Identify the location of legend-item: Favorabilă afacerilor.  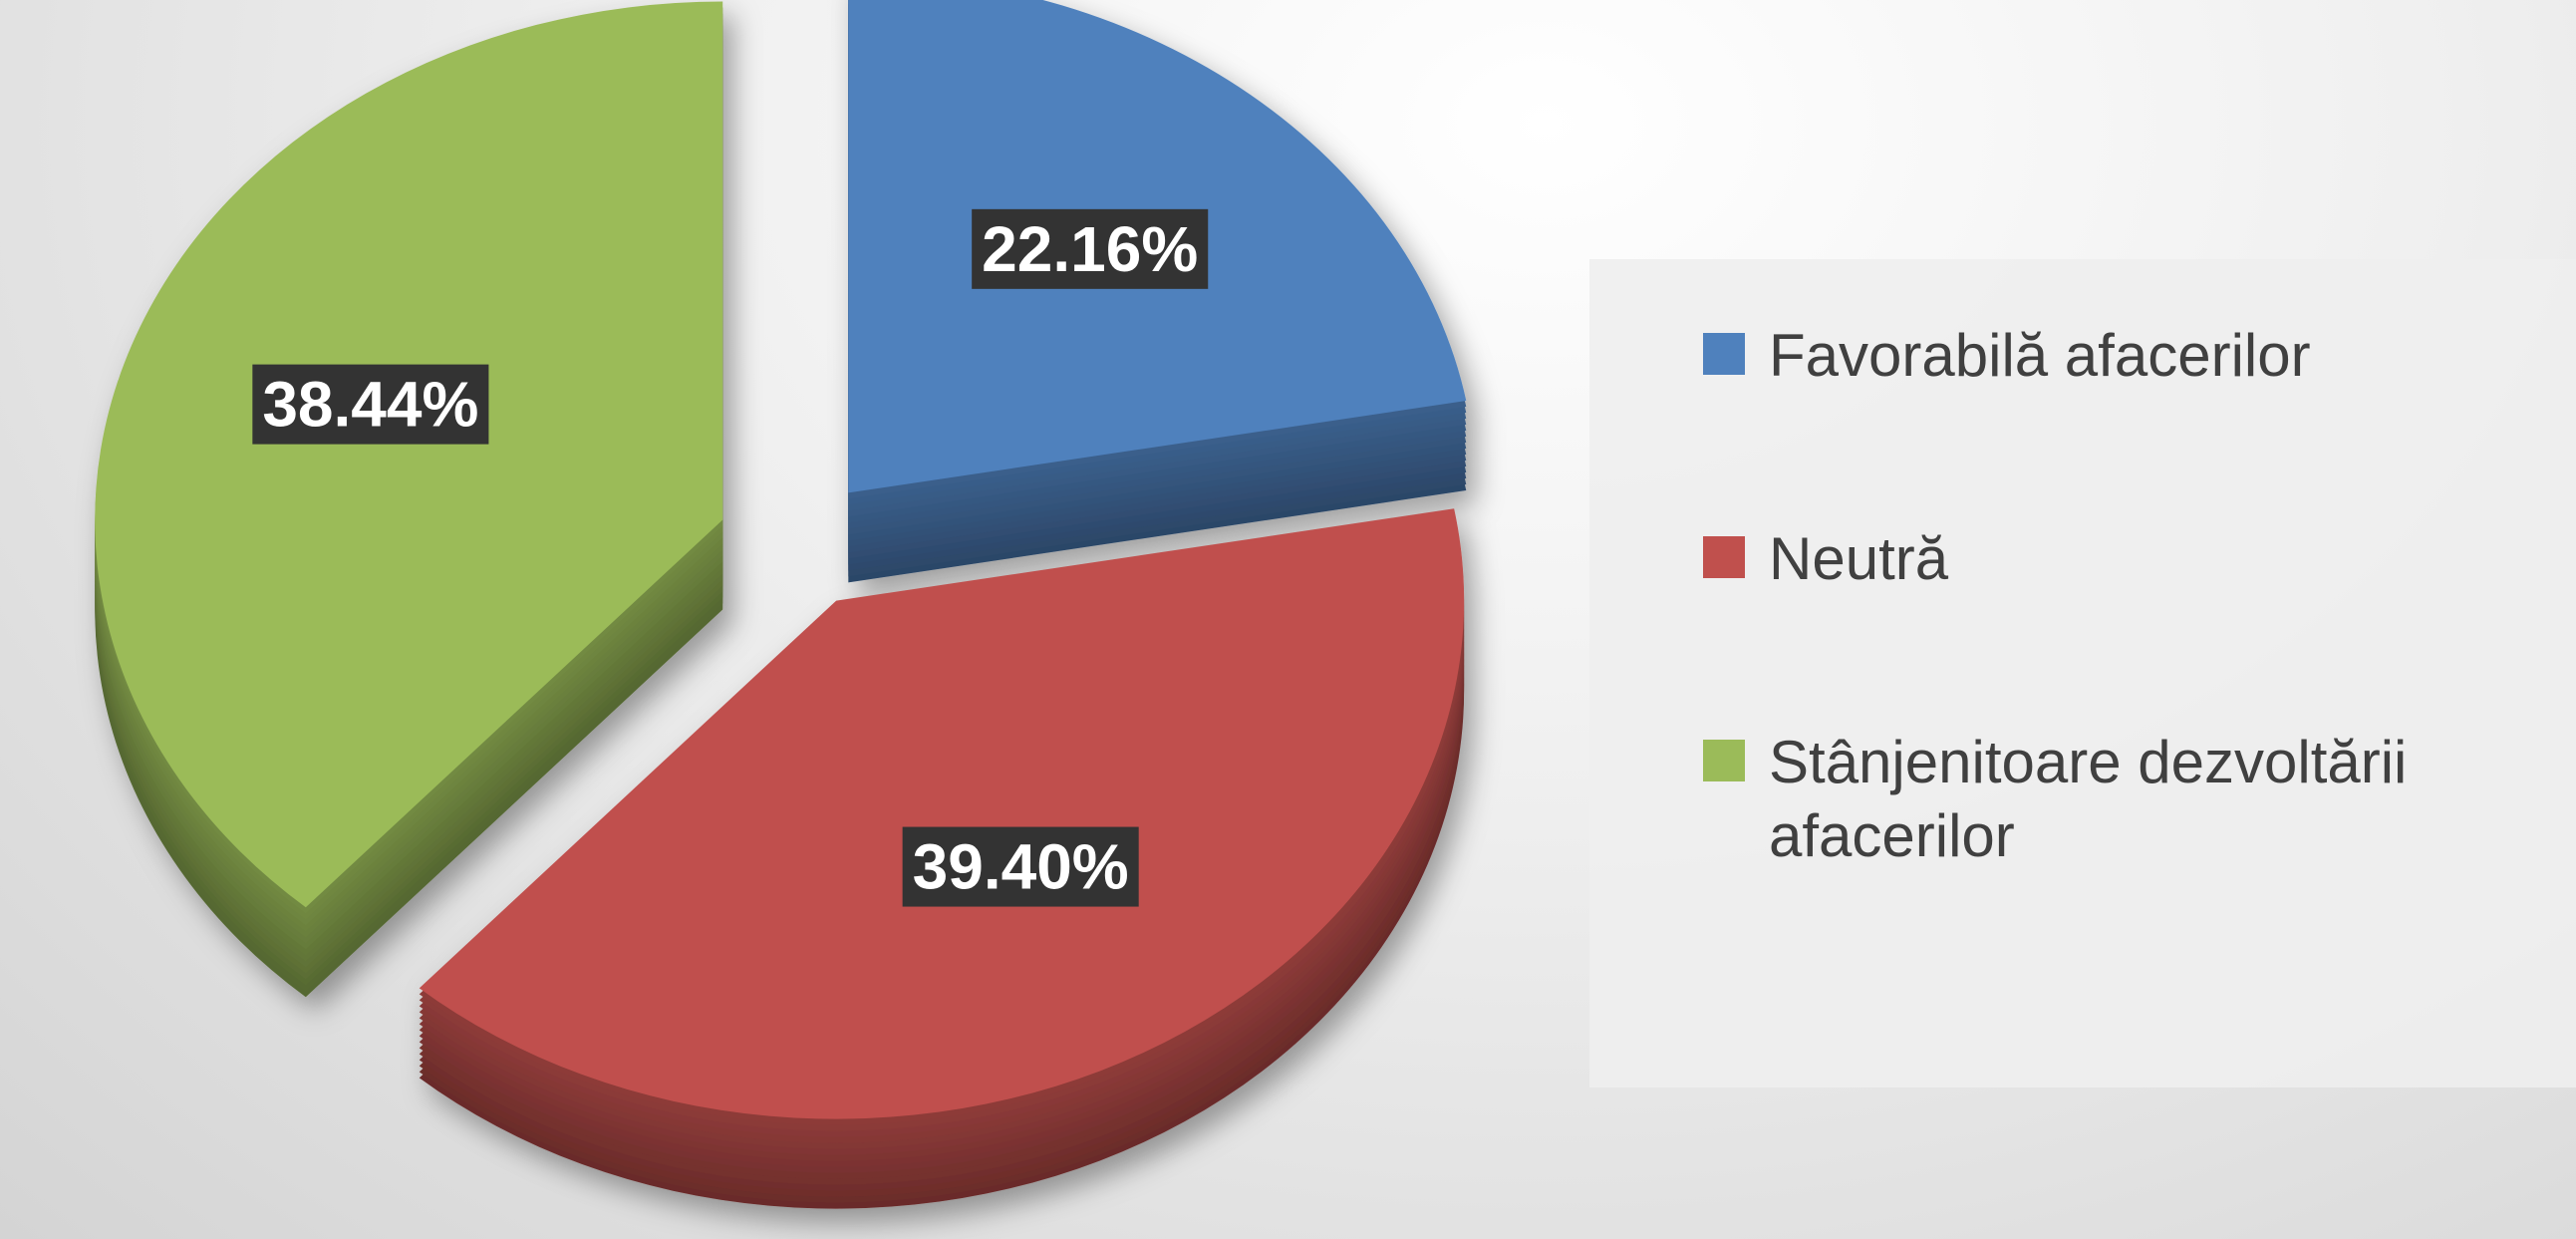
(2139, 356).